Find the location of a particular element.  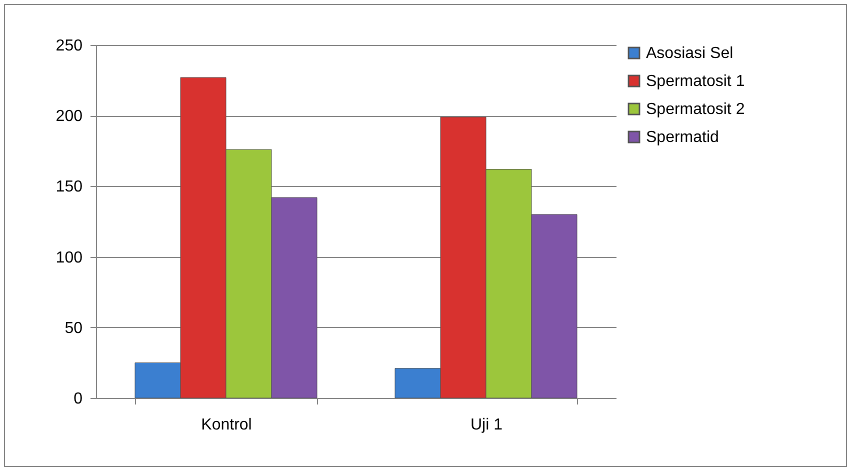

y-tick-label: 150 is located at coordinates (69, 187).